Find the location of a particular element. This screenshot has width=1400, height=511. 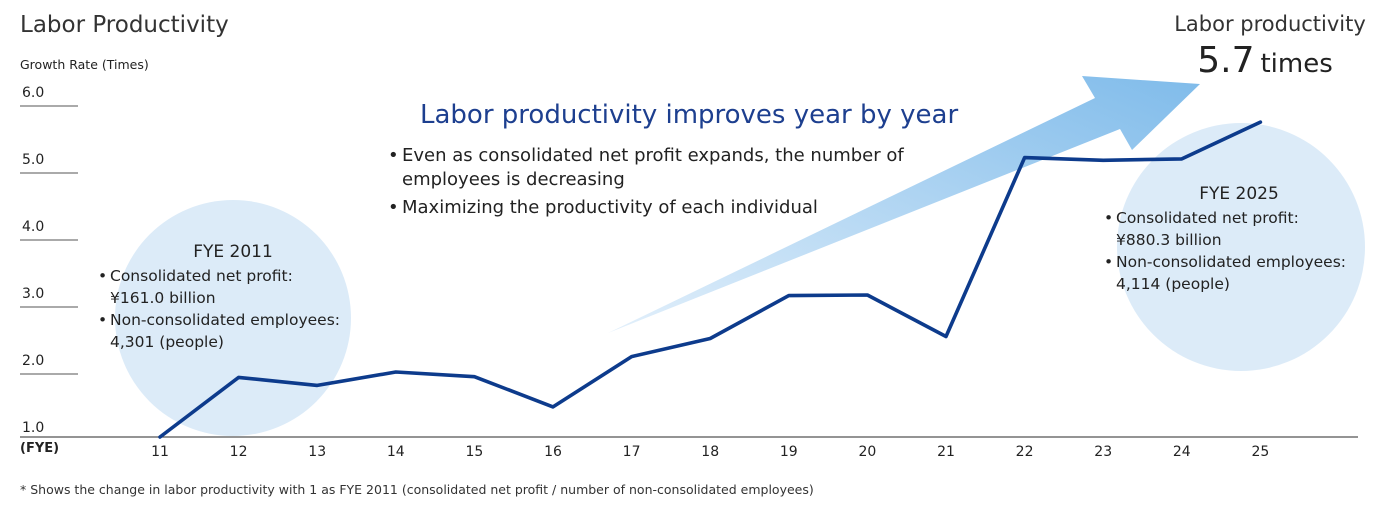

y-tick-label-4.0: 4.0 is located at coordinates (33, 227).